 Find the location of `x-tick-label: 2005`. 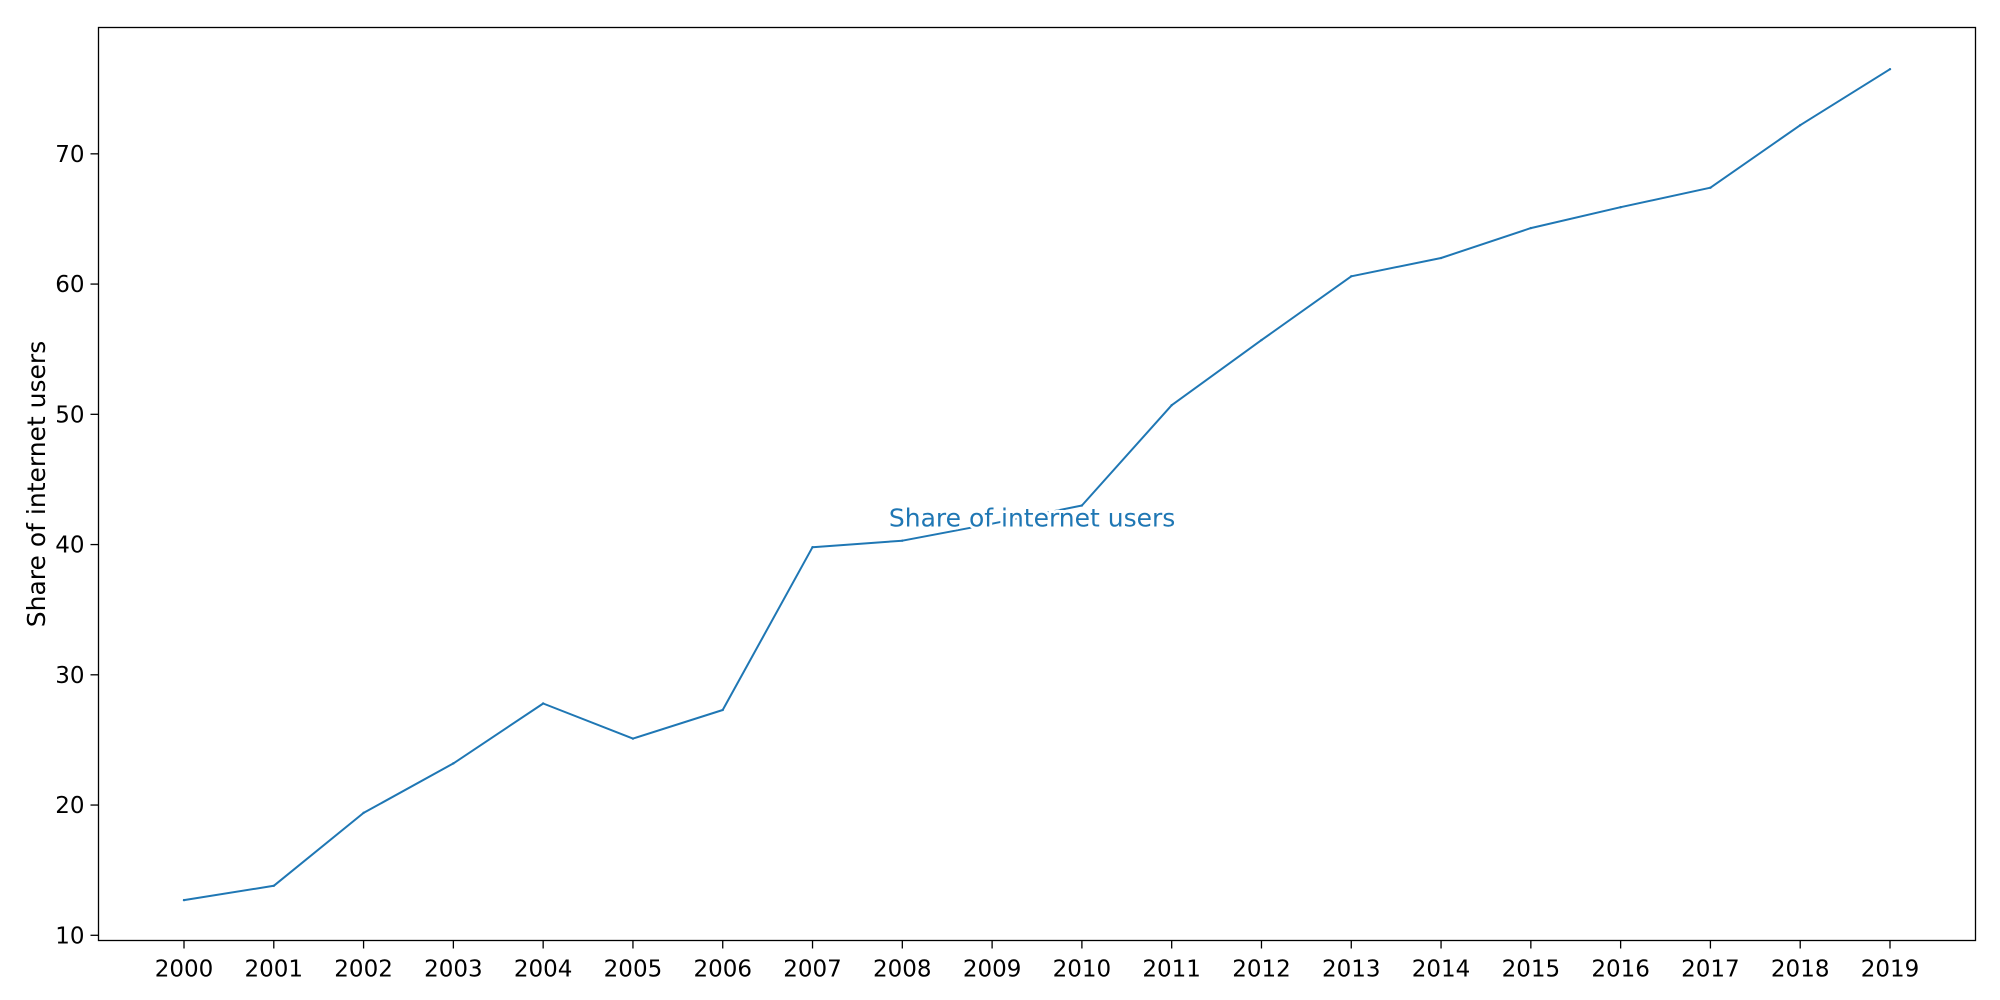

x-tick-label: 2005 is located at coordinates (633, 970).